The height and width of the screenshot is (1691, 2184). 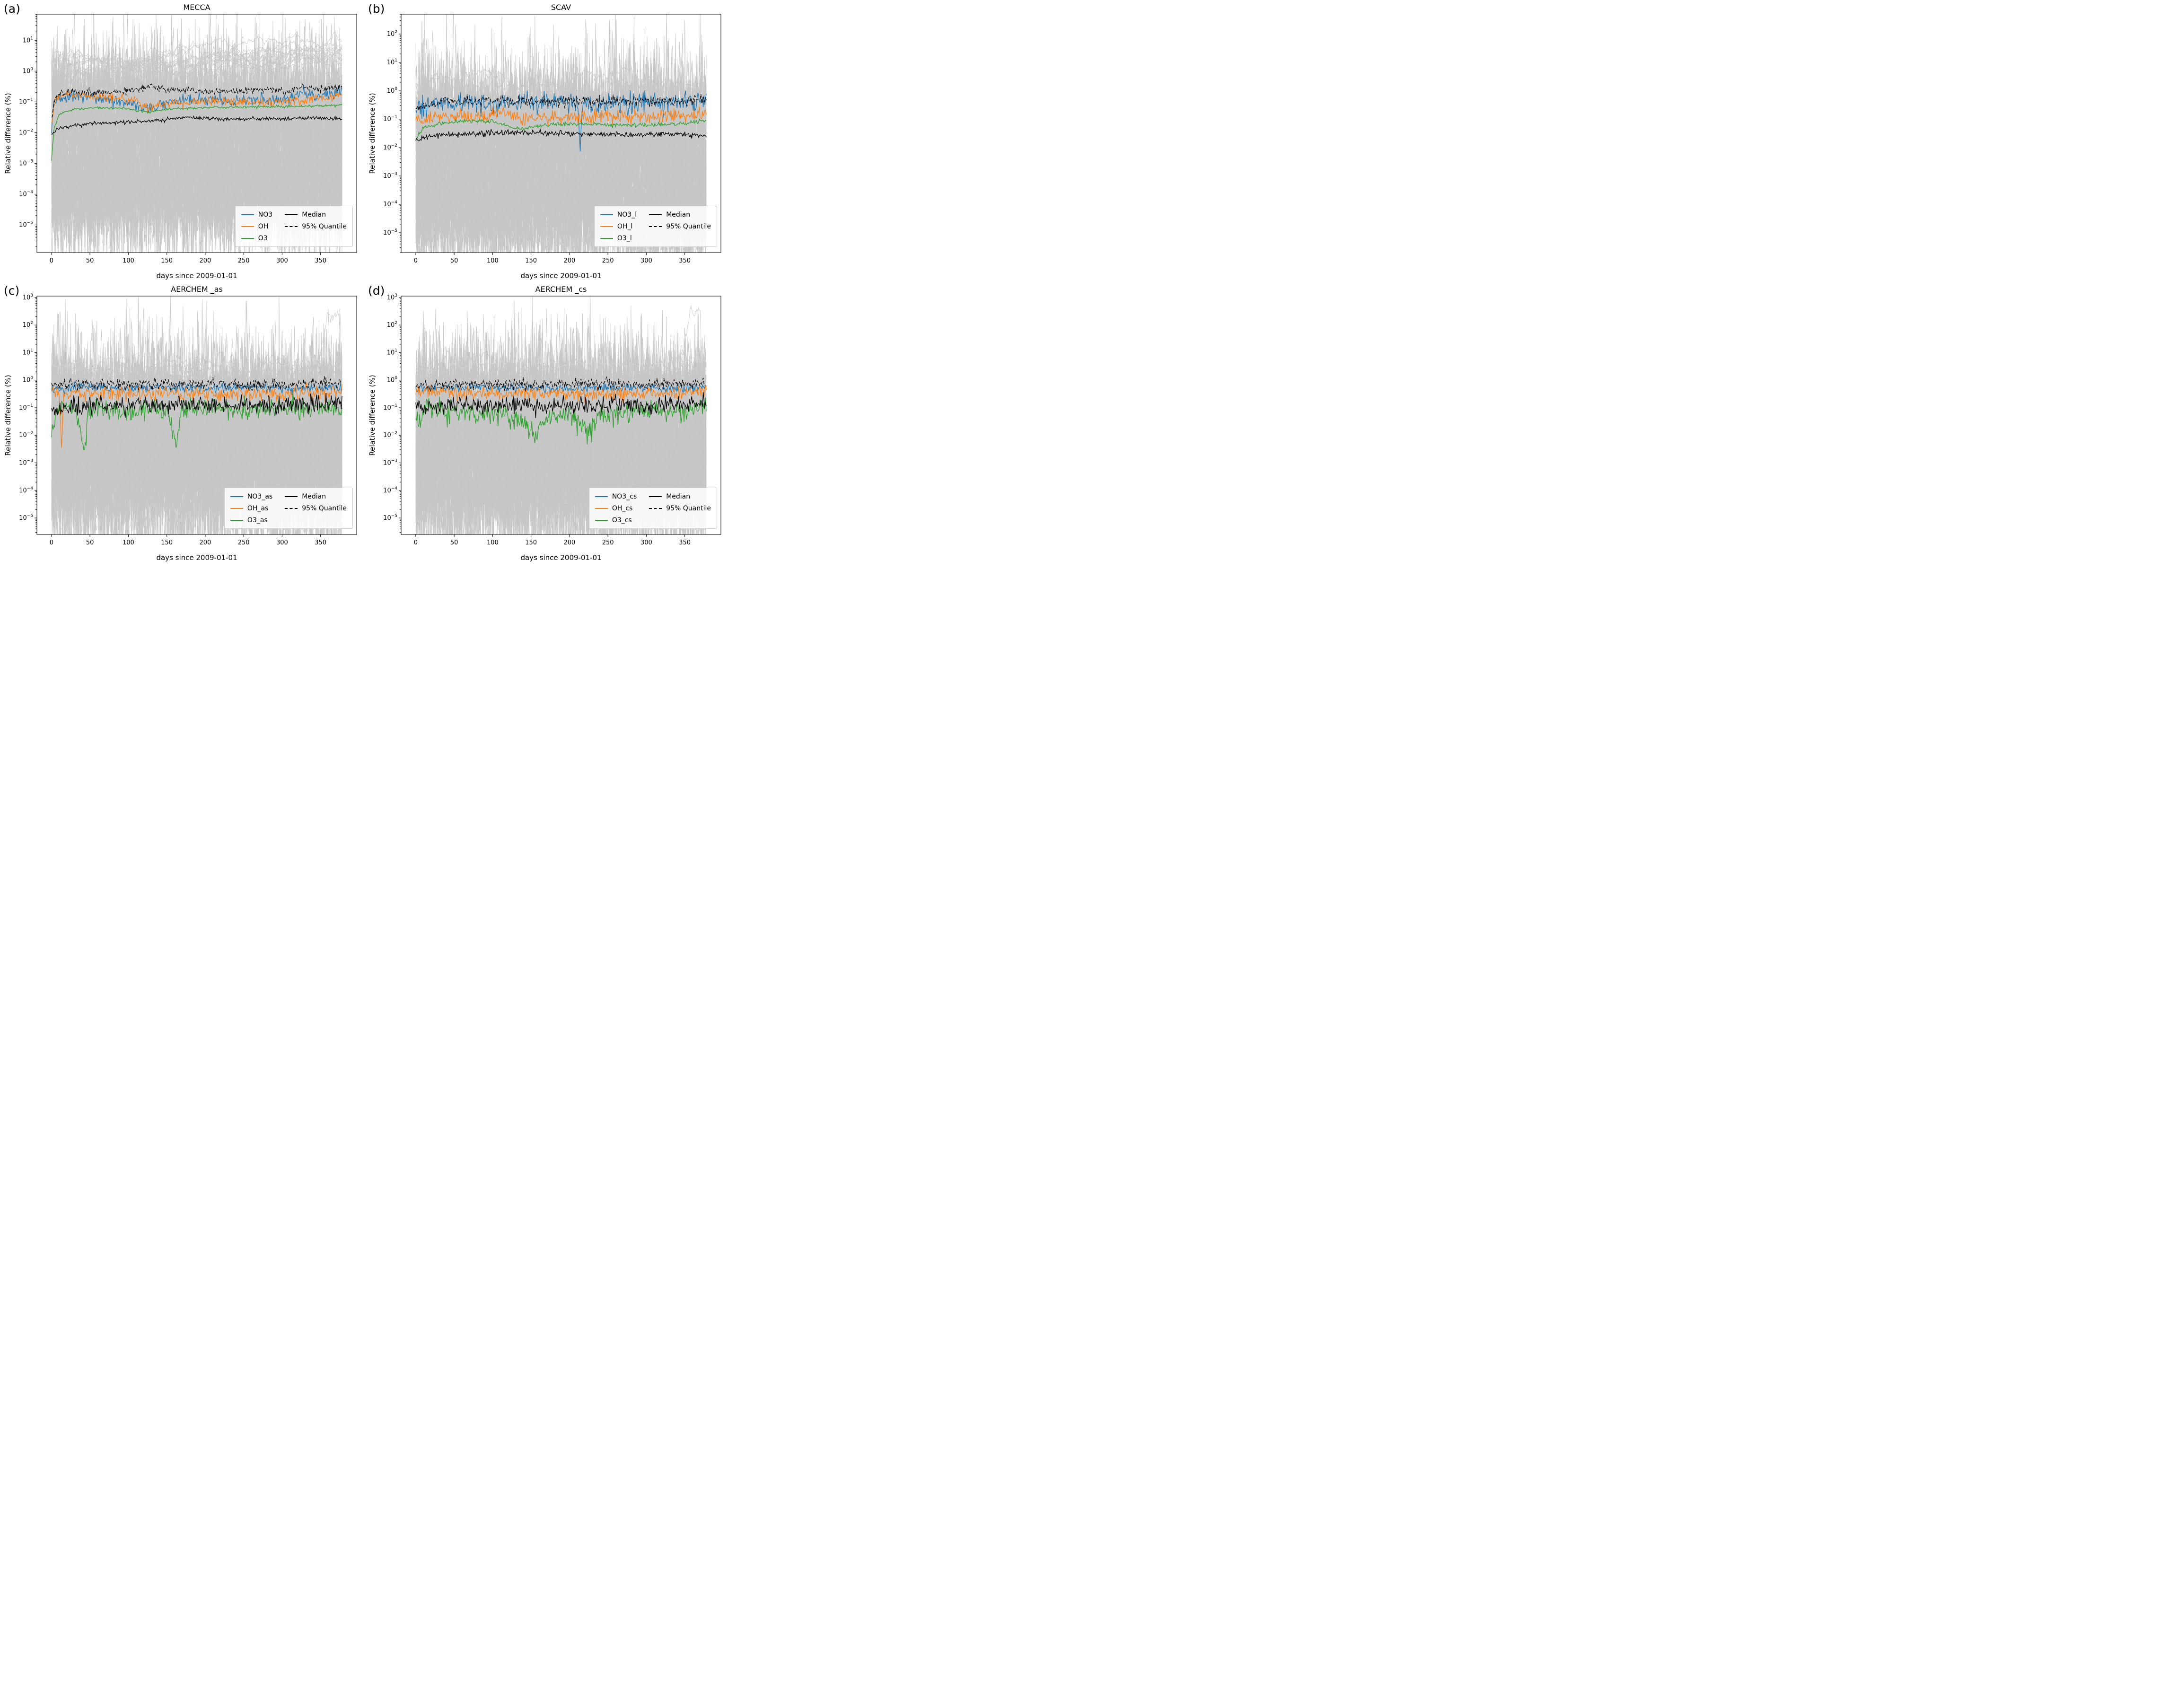 What do you see at coordinates (652, 508) in the screenshot?
I see `legend-d: NO3_cs OH_cs O3_cs Median 95% Quantile` at bounding box center [652, 508].